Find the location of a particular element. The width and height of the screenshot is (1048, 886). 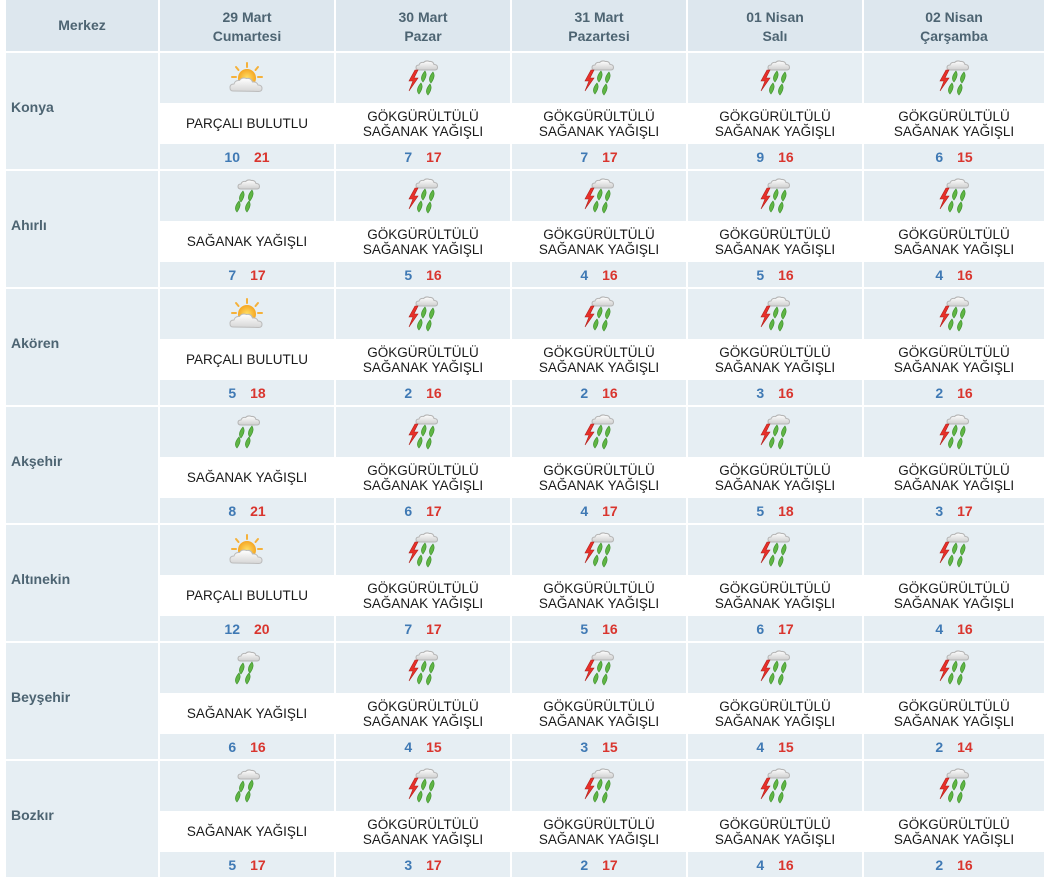

header-day: 31 Mart Pazartesi is located at coordinates (600, 25).